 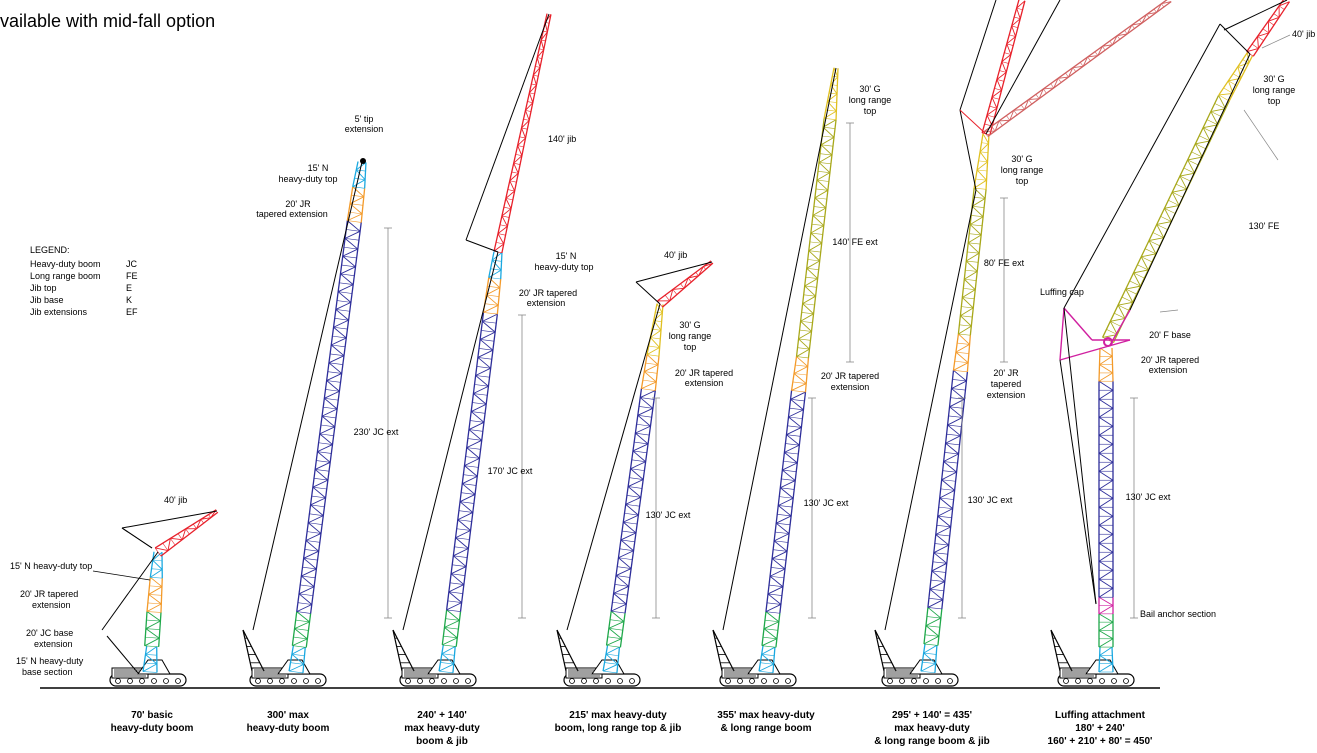 I want to click on label-g-3: top, so click(x=870, y=111).